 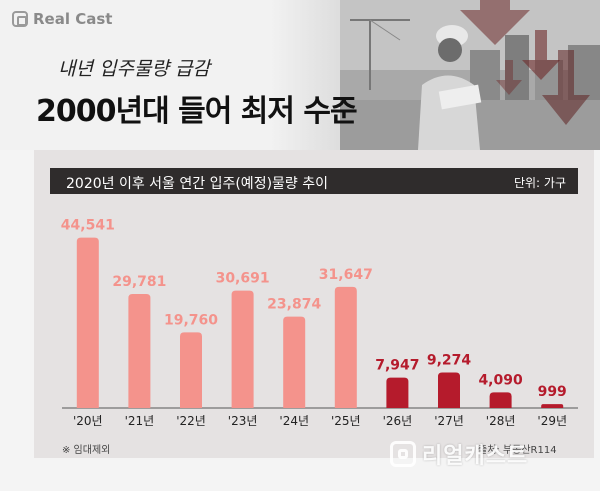 What do you see at coordinates (191, 421) in the screenshot?
I see `tick-label-2: '22년` at bounding box center [191, 421].